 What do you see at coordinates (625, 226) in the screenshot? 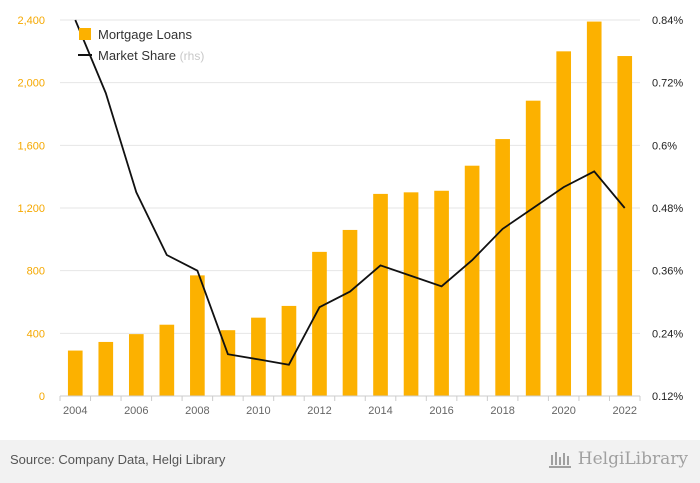
I see `bar-2022` at bounding box center [625, 226].